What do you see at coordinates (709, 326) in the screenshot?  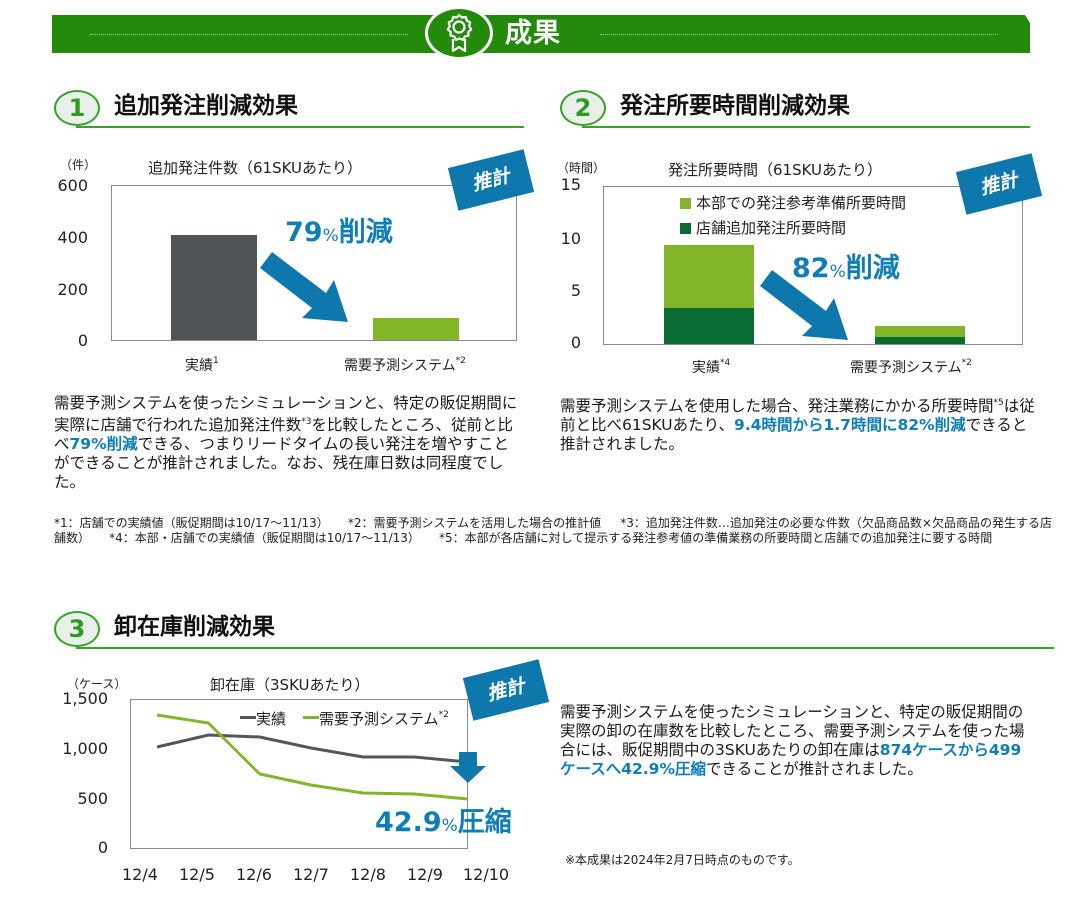 I see `bar-actual-store` at bounding box center [709, 326].